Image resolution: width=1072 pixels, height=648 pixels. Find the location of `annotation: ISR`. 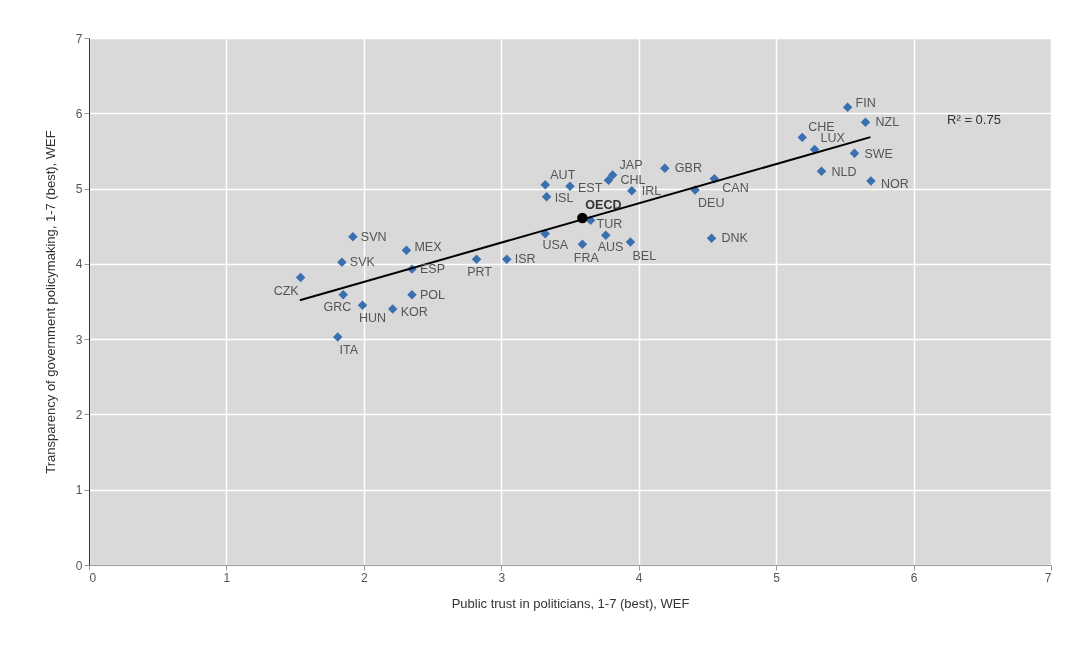

annotation: ISR is located at coordinates (525, 259).